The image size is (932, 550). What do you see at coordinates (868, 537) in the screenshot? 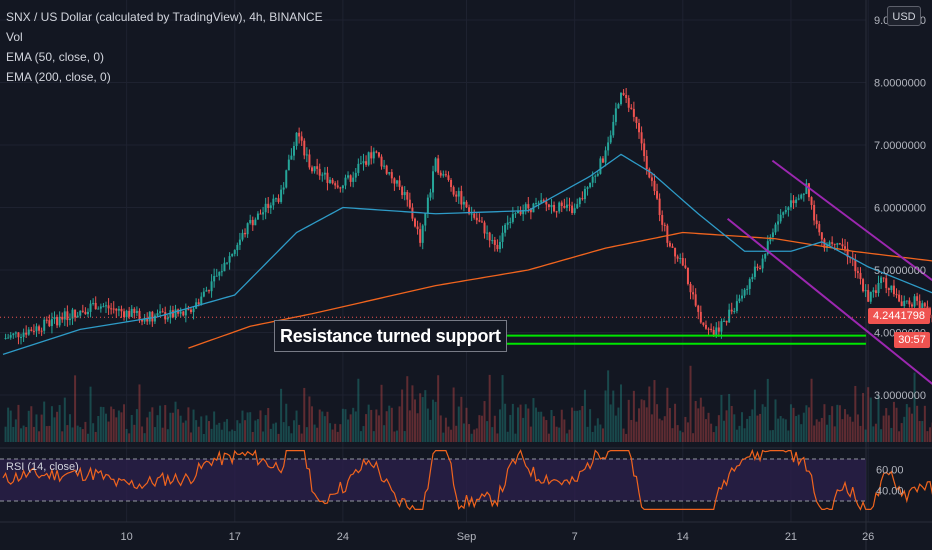
I see `time-tick-label: 26` at bounding box center [868, 537].